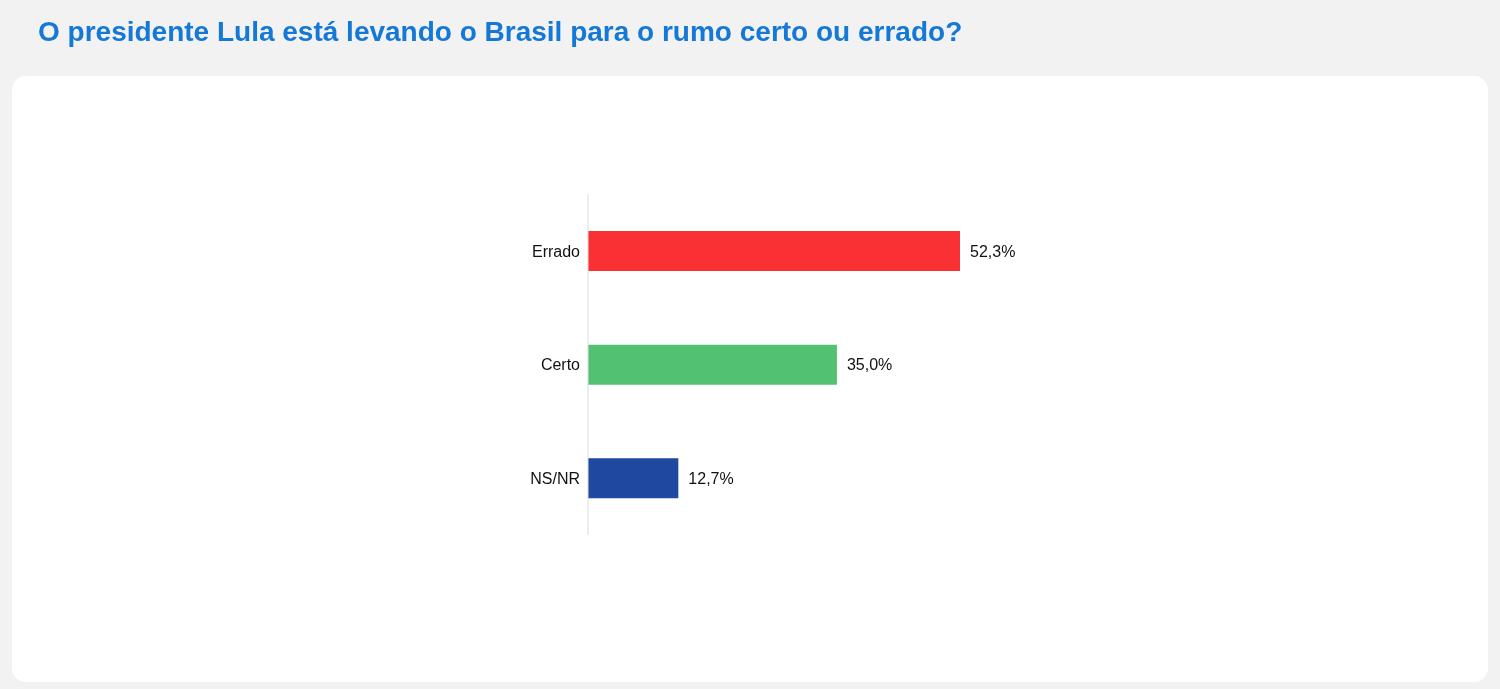  What do you see at coordinates (560, 365) in the screenshot?
I see `y-tick-label: Certo` at bounding box center [560, 365].